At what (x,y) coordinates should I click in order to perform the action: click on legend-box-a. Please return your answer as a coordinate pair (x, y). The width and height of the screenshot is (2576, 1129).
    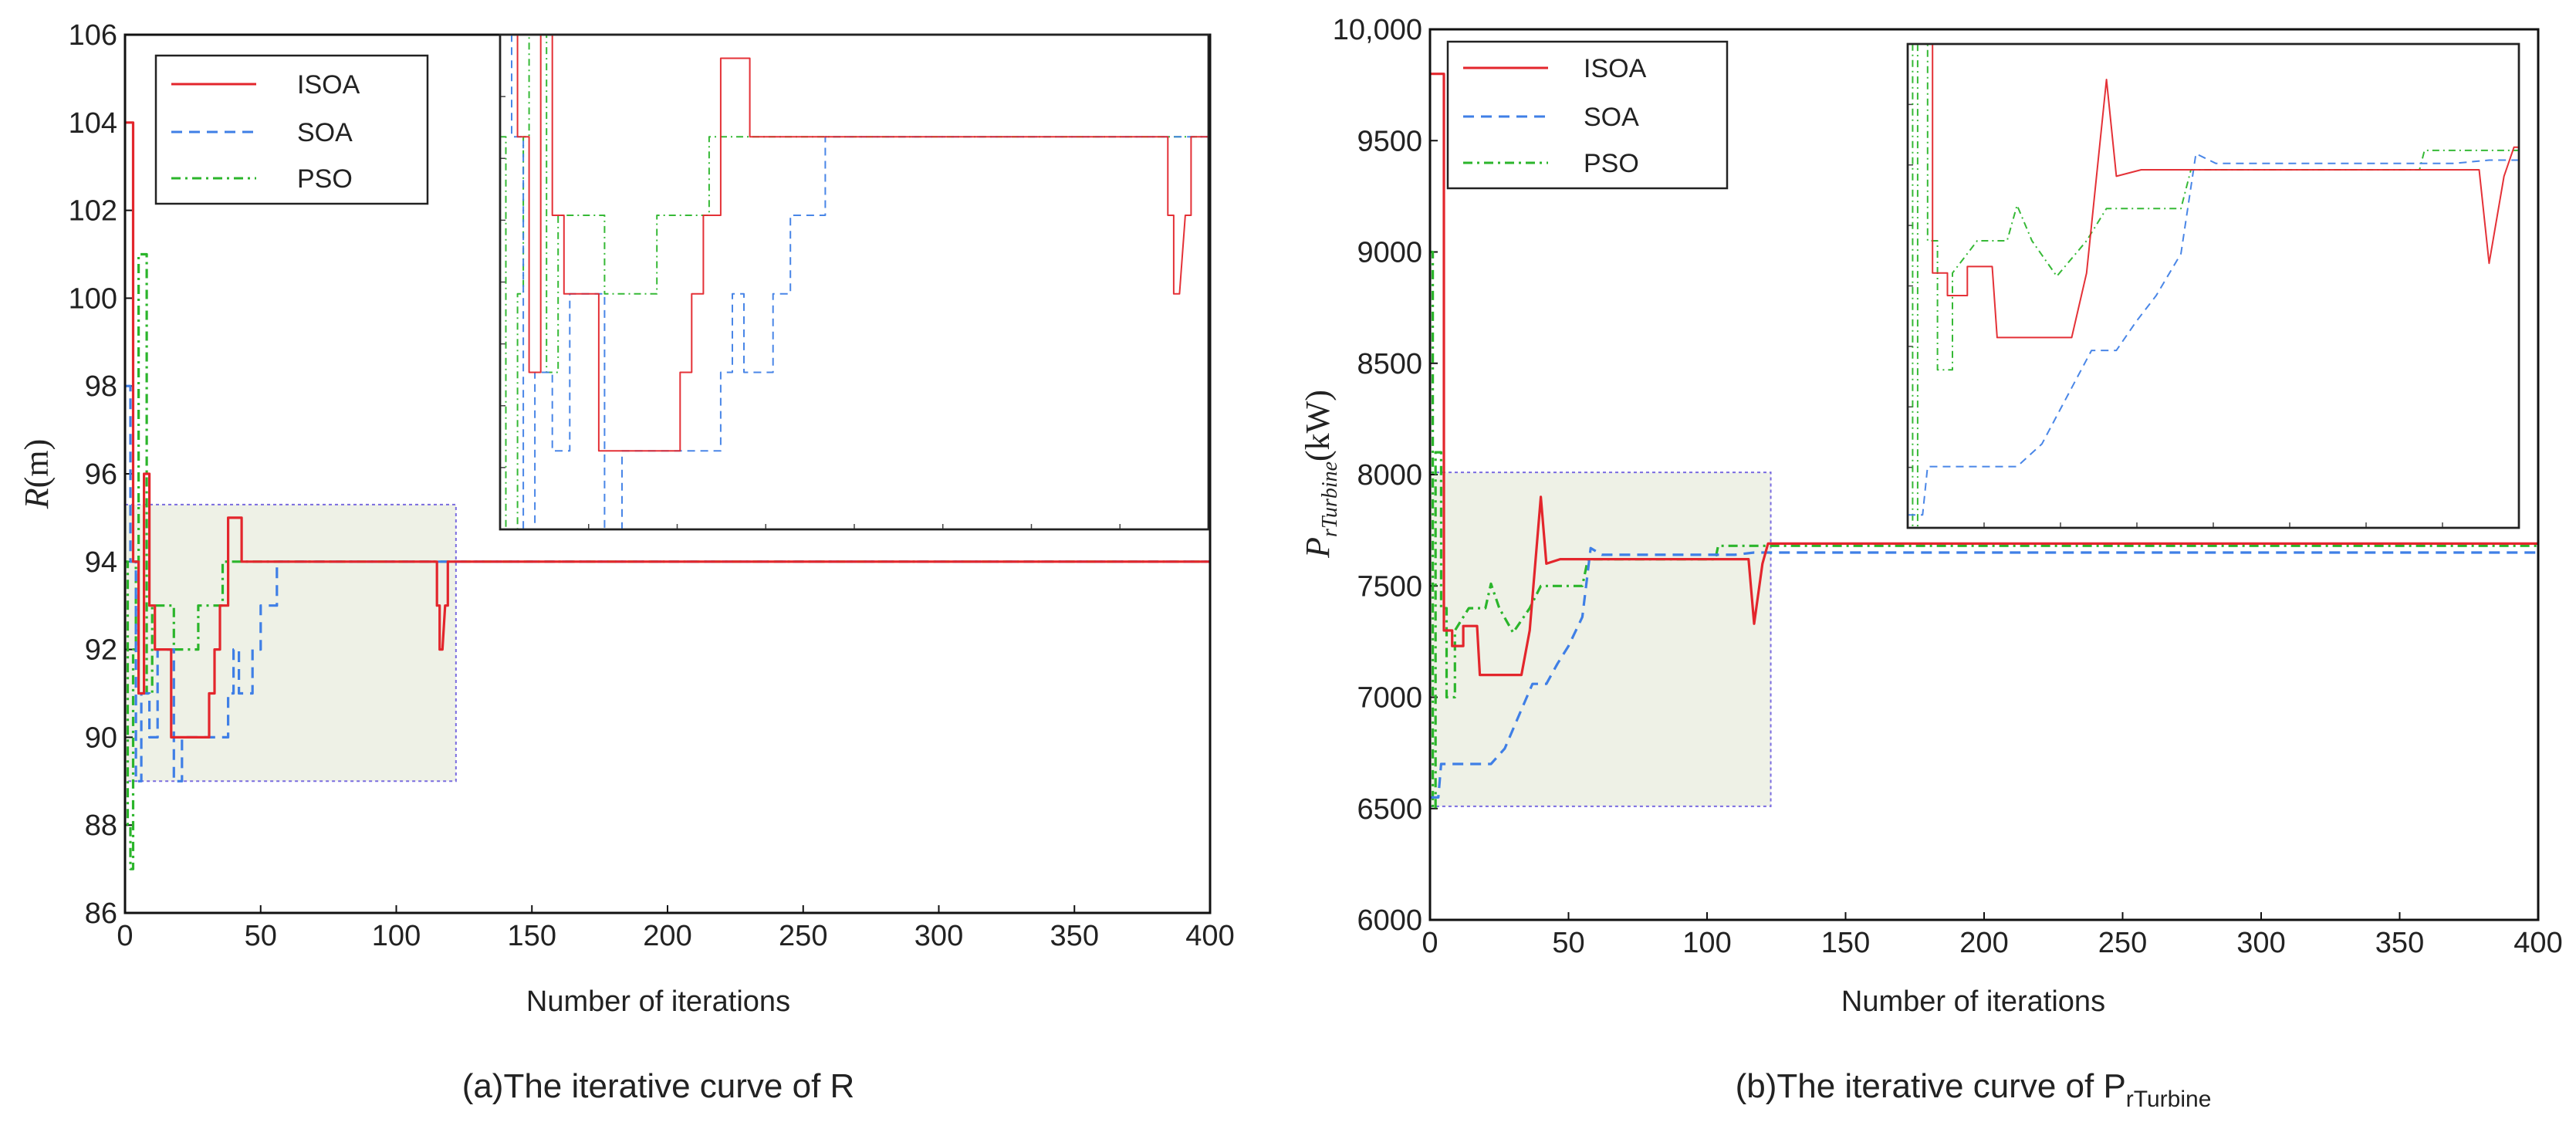
    Looking at the image, I should click on (291, 129).